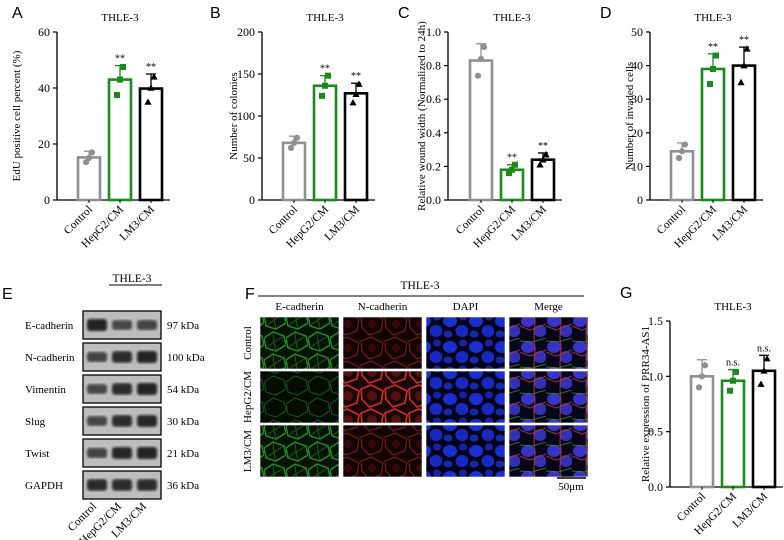  What do you see at coordinates (655, 321) in the screenshot?
I see `y-tick-label: 1.5` at bounding box center [655, 321].